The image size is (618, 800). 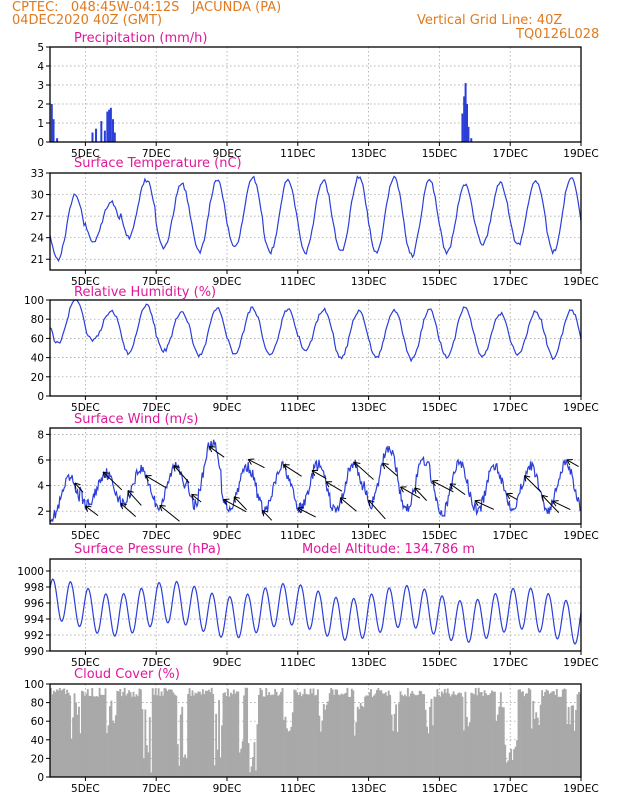 What do you see at coordinates (227, 536) in the screenshot?
I see `x-tick-label: 9DEC` at bounding box center [227, 536].